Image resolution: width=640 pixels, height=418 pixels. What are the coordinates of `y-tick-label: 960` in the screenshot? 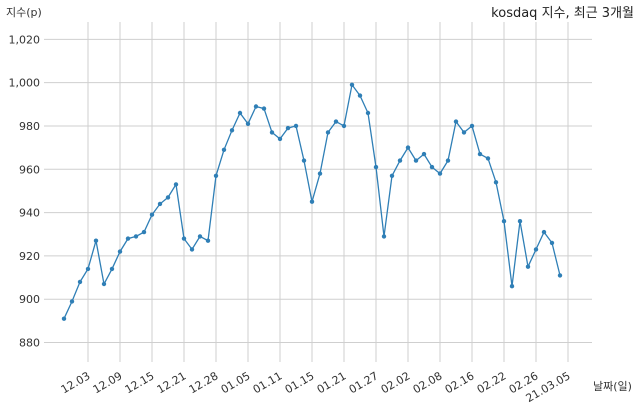 It's located at (29, 169).